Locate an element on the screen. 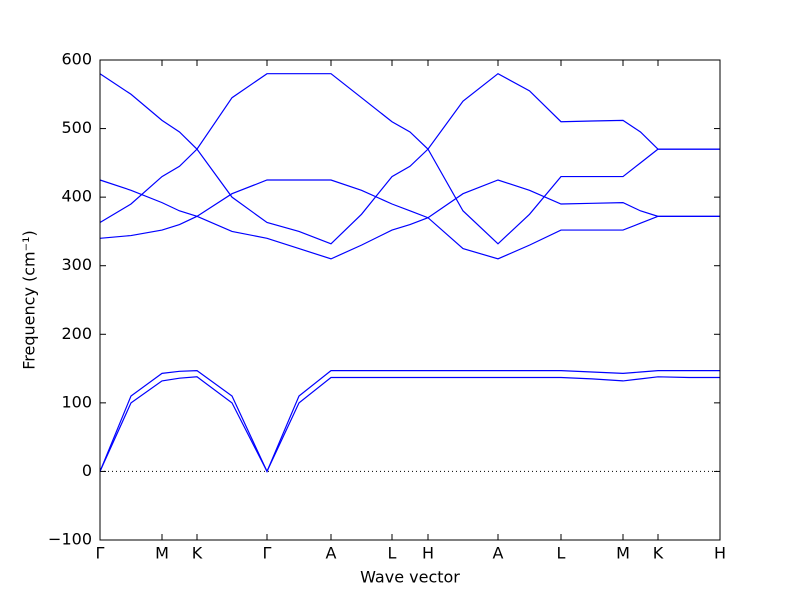 This screenshot has width=800, height=600. y-tick-label: −100 is located at coordinates (70, 539).